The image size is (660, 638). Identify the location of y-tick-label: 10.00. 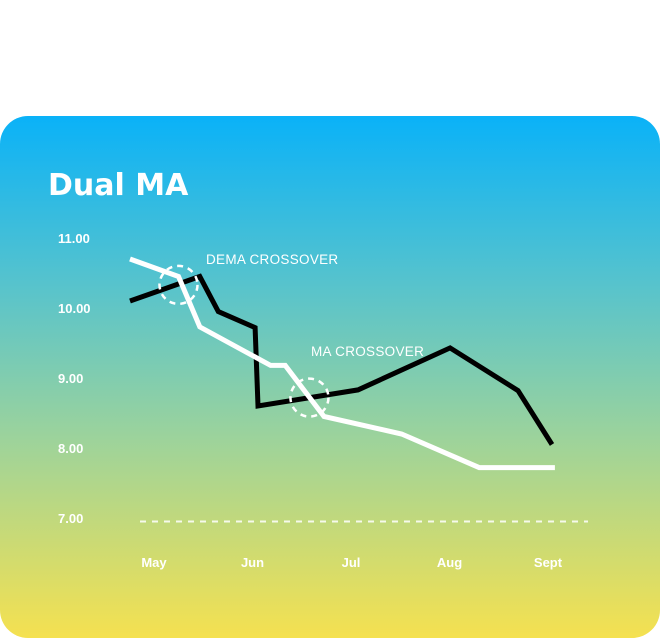
(74, 308).